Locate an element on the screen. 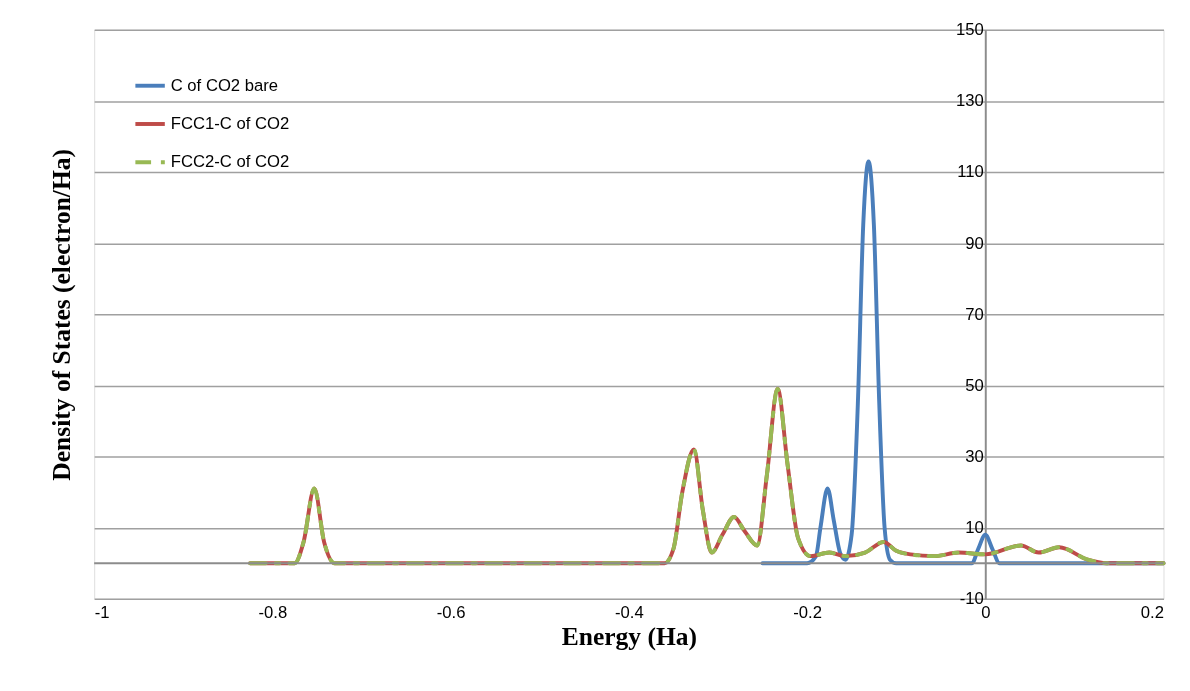 Image resolution: width=1190 pixels, height=691 pixels. y-tick-label: 90 is located at coordinates (974, 243).